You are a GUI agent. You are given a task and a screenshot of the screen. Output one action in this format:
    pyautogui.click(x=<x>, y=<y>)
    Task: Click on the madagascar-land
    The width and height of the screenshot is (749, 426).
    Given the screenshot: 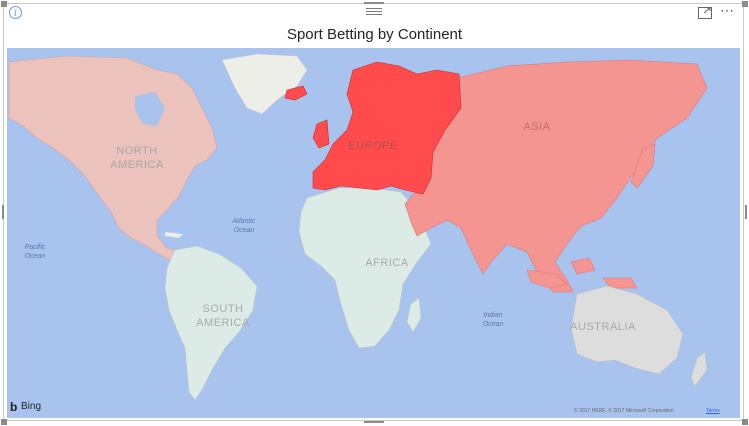 What is the action you would take?
    pyautogui.click(x=414, y=315)
    